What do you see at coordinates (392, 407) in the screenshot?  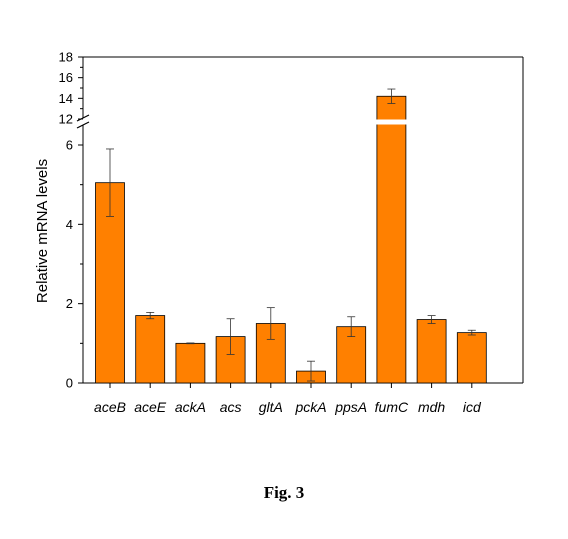 I see `x-tick-label-fumC: fumC` at bounding box center [392, 407].